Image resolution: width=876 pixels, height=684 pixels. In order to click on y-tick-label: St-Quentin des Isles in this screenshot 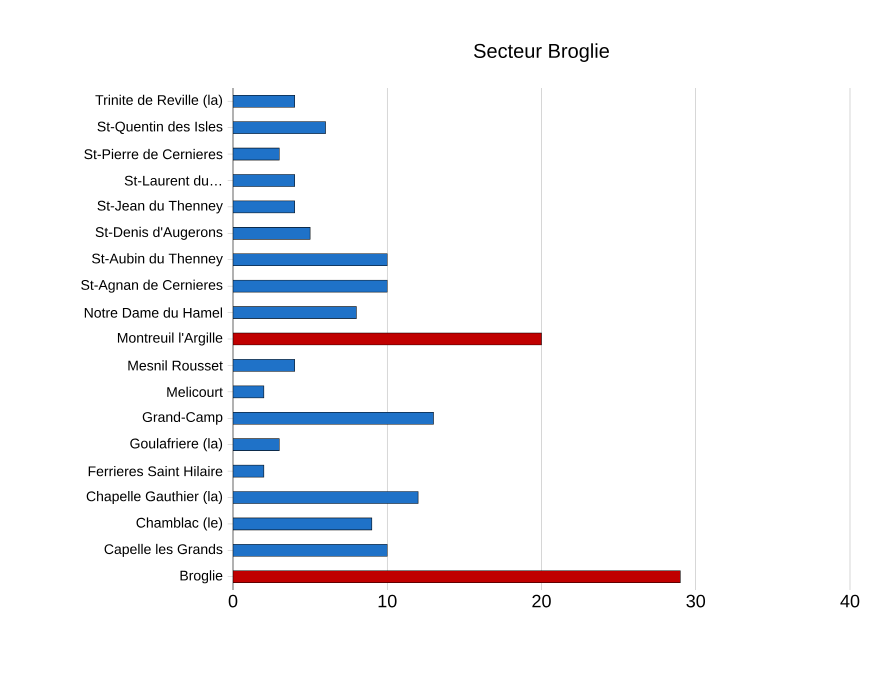, I will do `click(160, 127)`.